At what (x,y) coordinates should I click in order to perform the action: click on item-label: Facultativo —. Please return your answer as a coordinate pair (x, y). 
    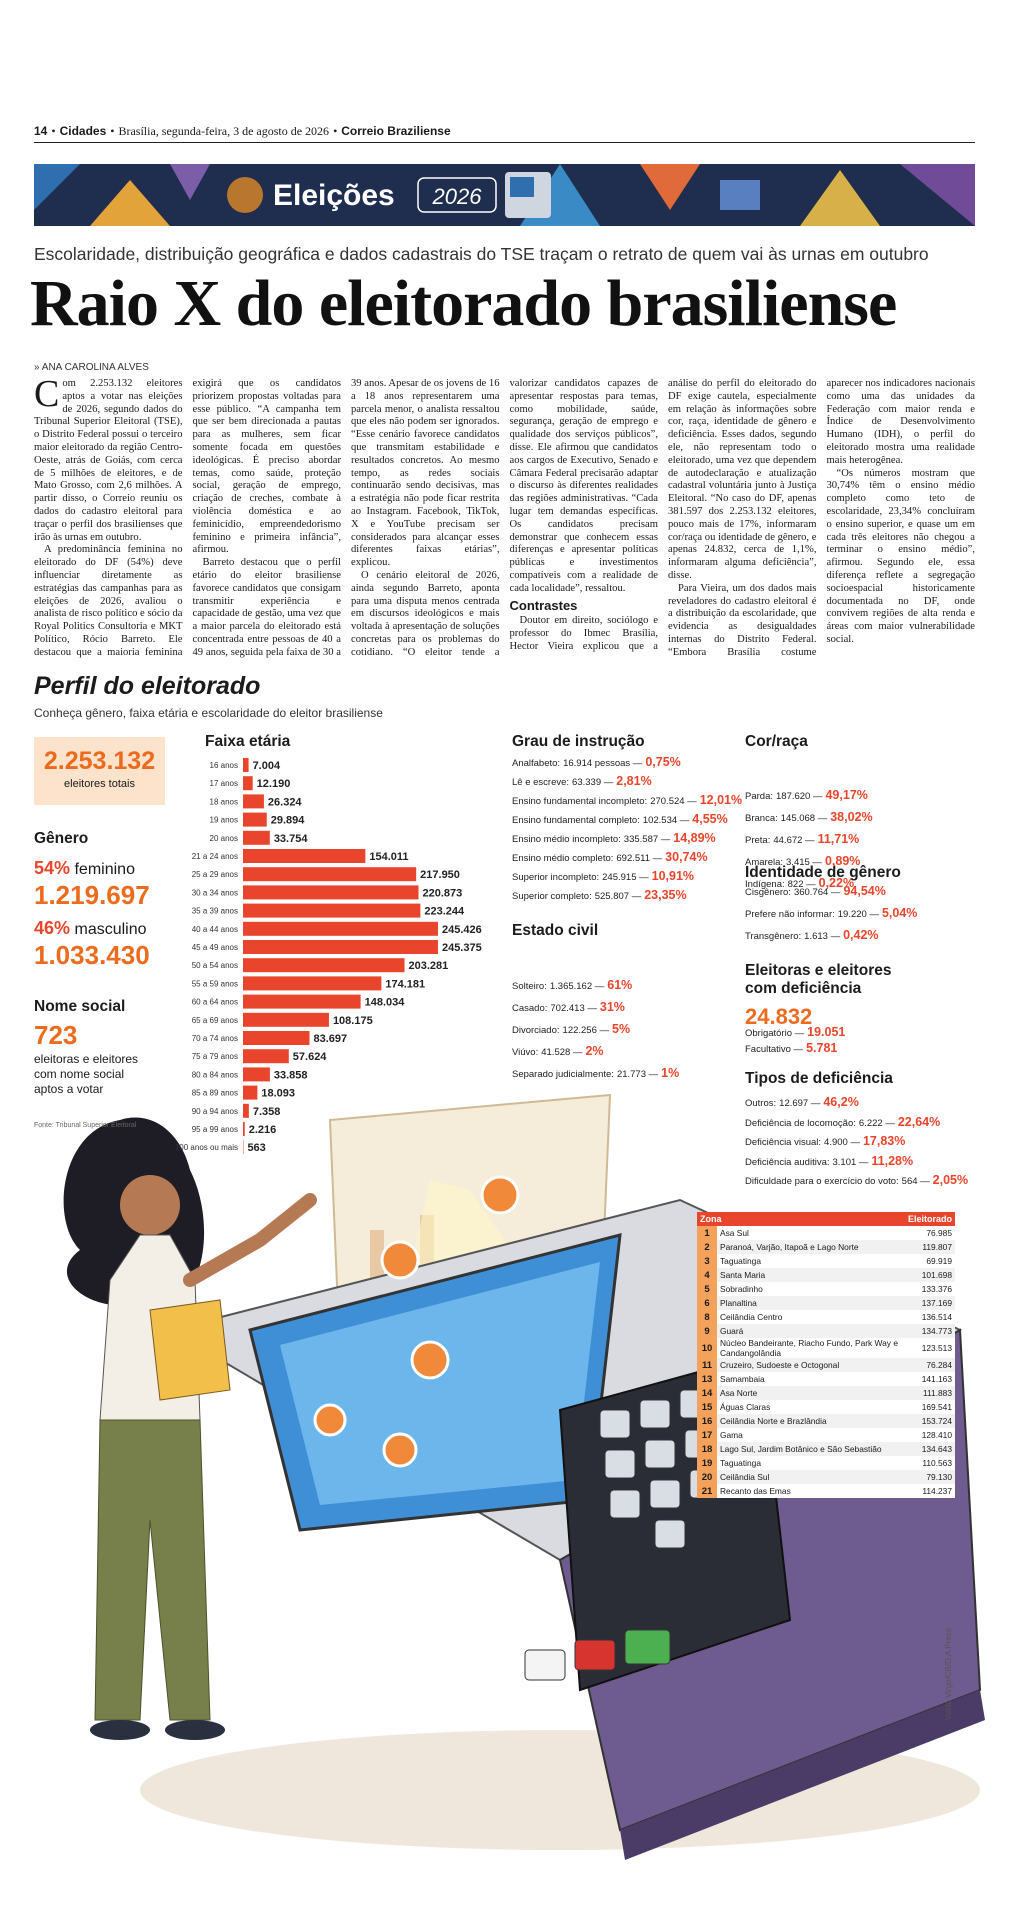
    Looking at the image, I should click on (774, 1049).